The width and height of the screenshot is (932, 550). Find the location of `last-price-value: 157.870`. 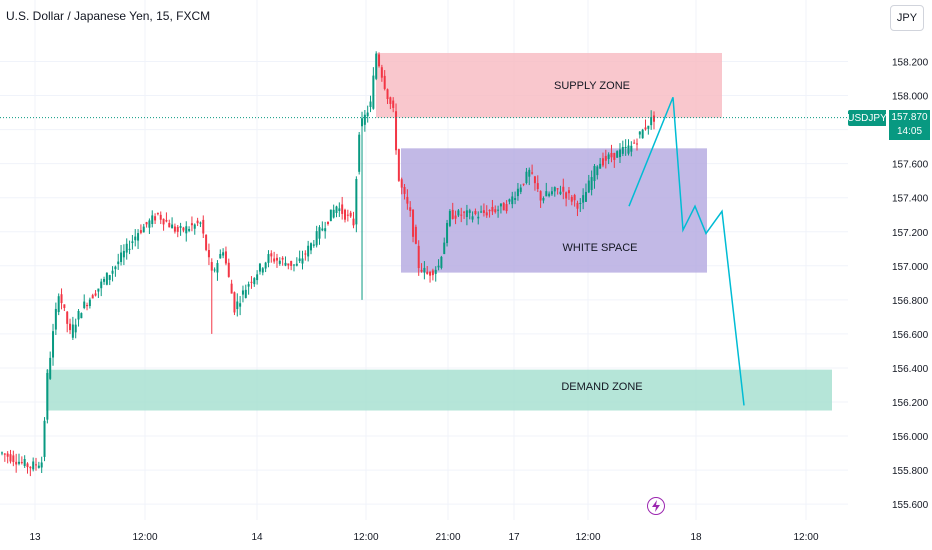

last-price-value: 157.870 is located at coordinates (909, 117).